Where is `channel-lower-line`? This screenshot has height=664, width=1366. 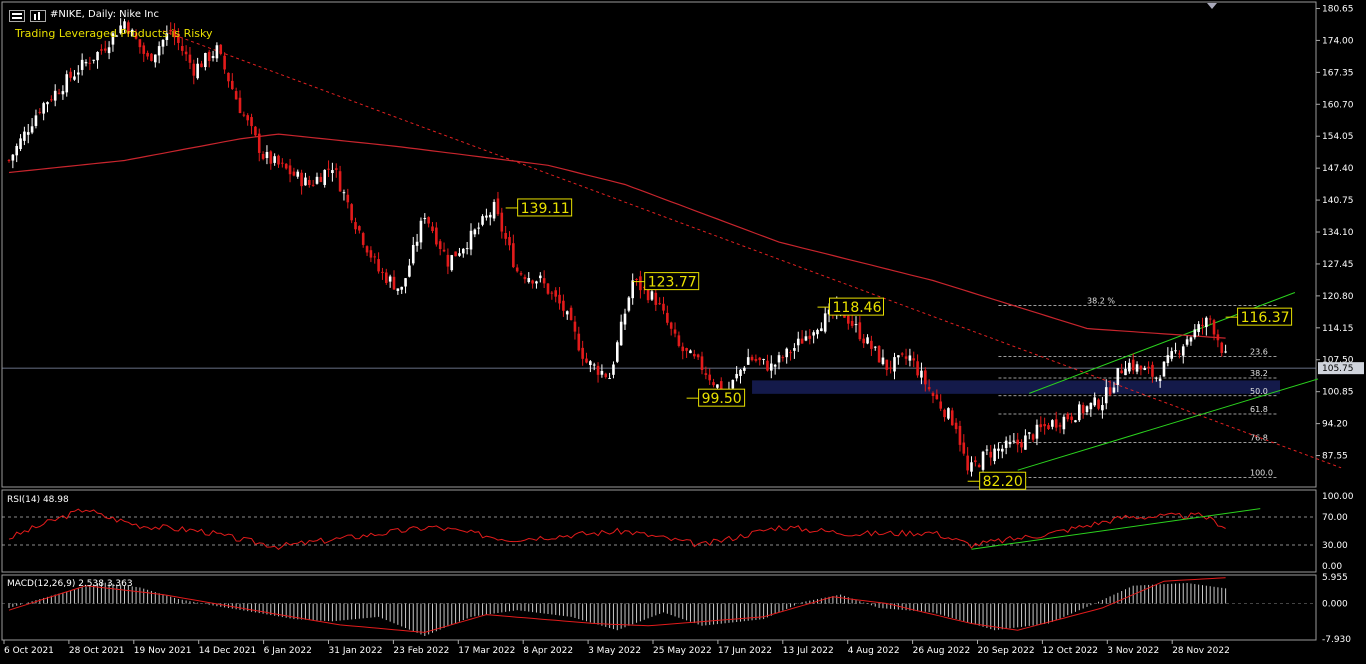 channel-lower-line is located at coordinates (1168, 424).